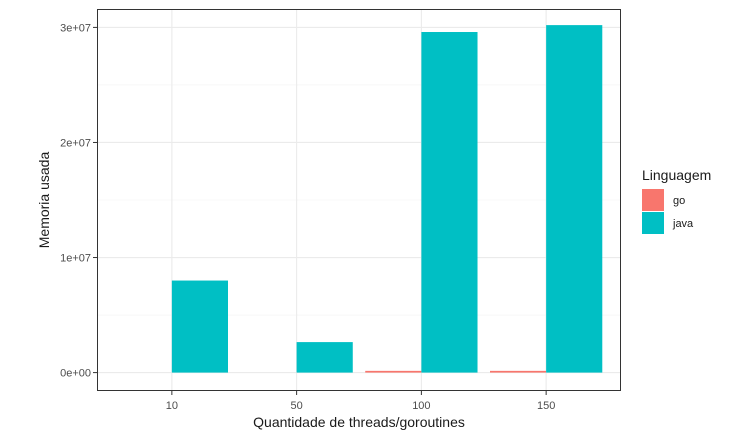  I want to click on x-axis: 10 50 100 150, so click(360, 401).